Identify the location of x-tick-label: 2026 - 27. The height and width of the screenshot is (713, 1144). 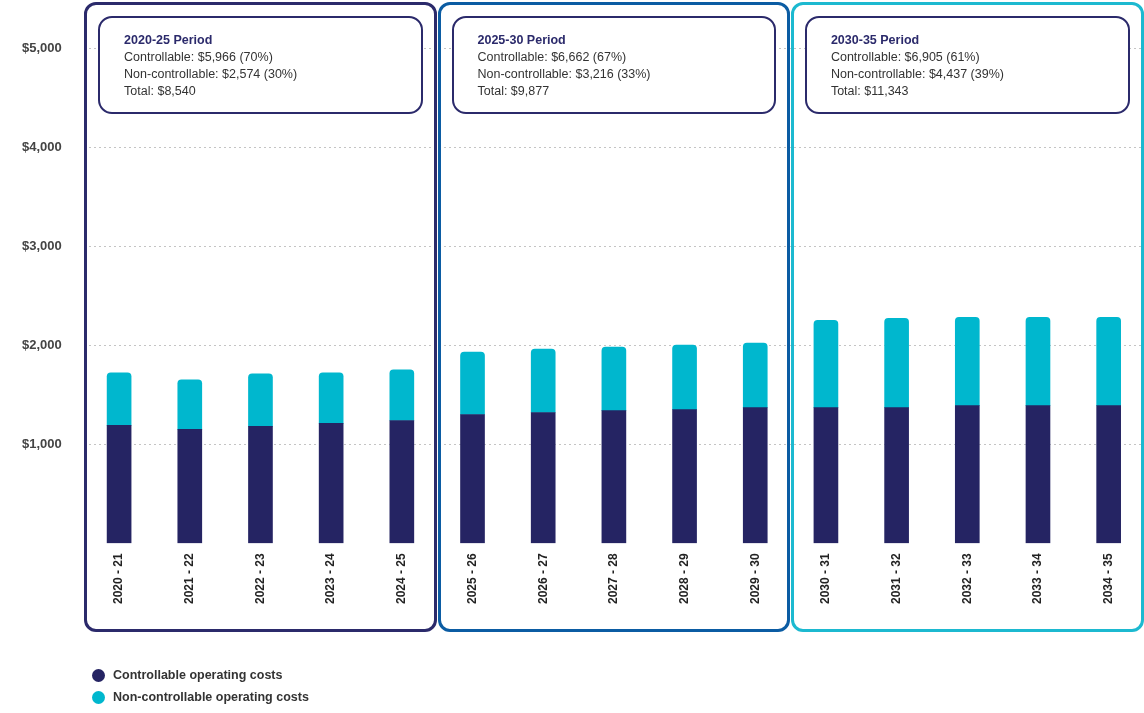
(542, 578).